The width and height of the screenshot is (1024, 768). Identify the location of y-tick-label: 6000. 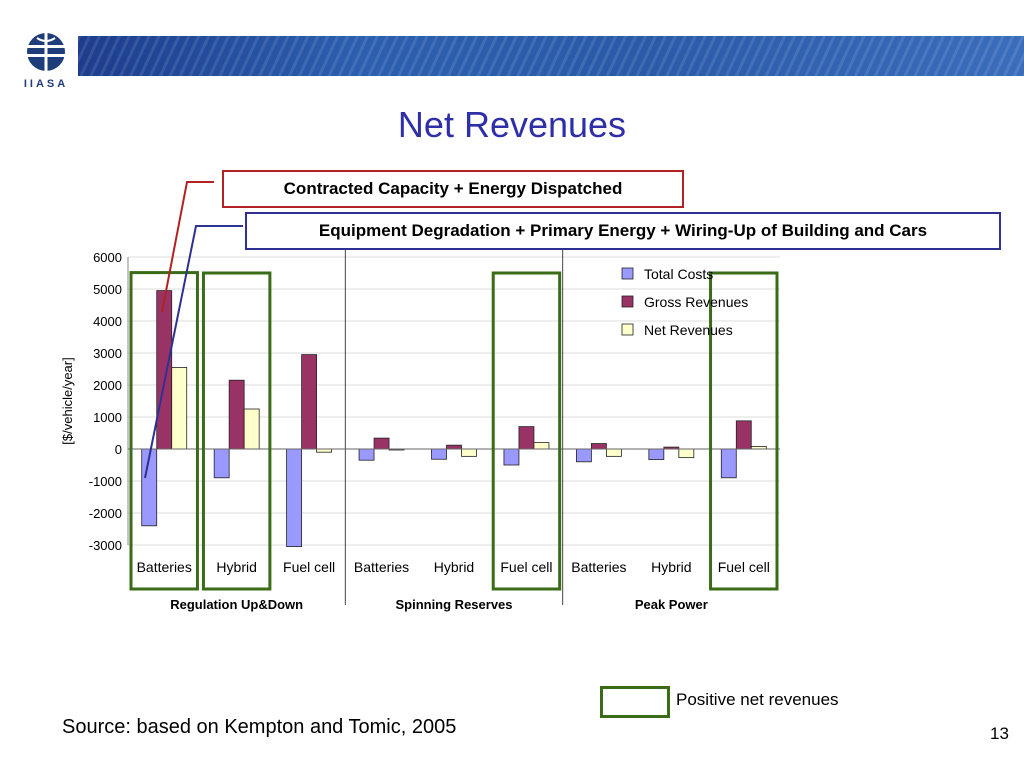
(107, 257).